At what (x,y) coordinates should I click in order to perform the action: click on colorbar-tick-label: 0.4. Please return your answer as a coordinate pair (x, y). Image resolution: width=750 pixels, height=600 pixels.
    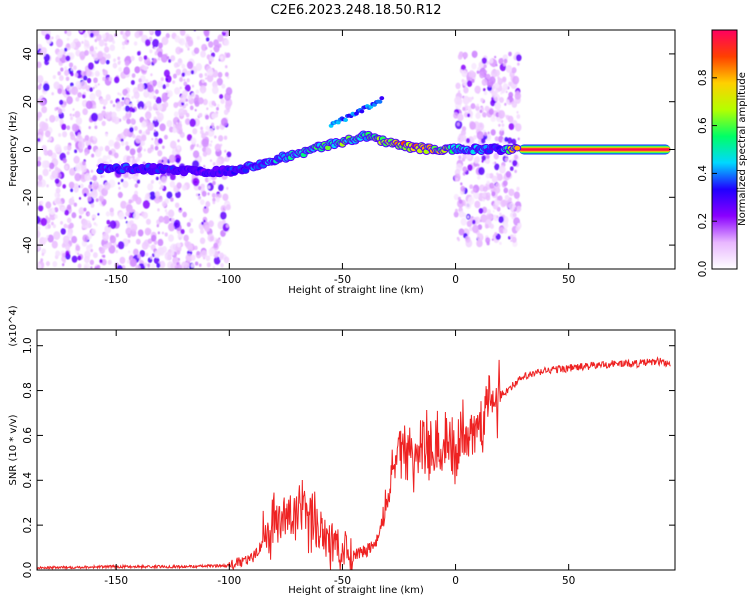
    Looking at the image, I should click on (703, 173).